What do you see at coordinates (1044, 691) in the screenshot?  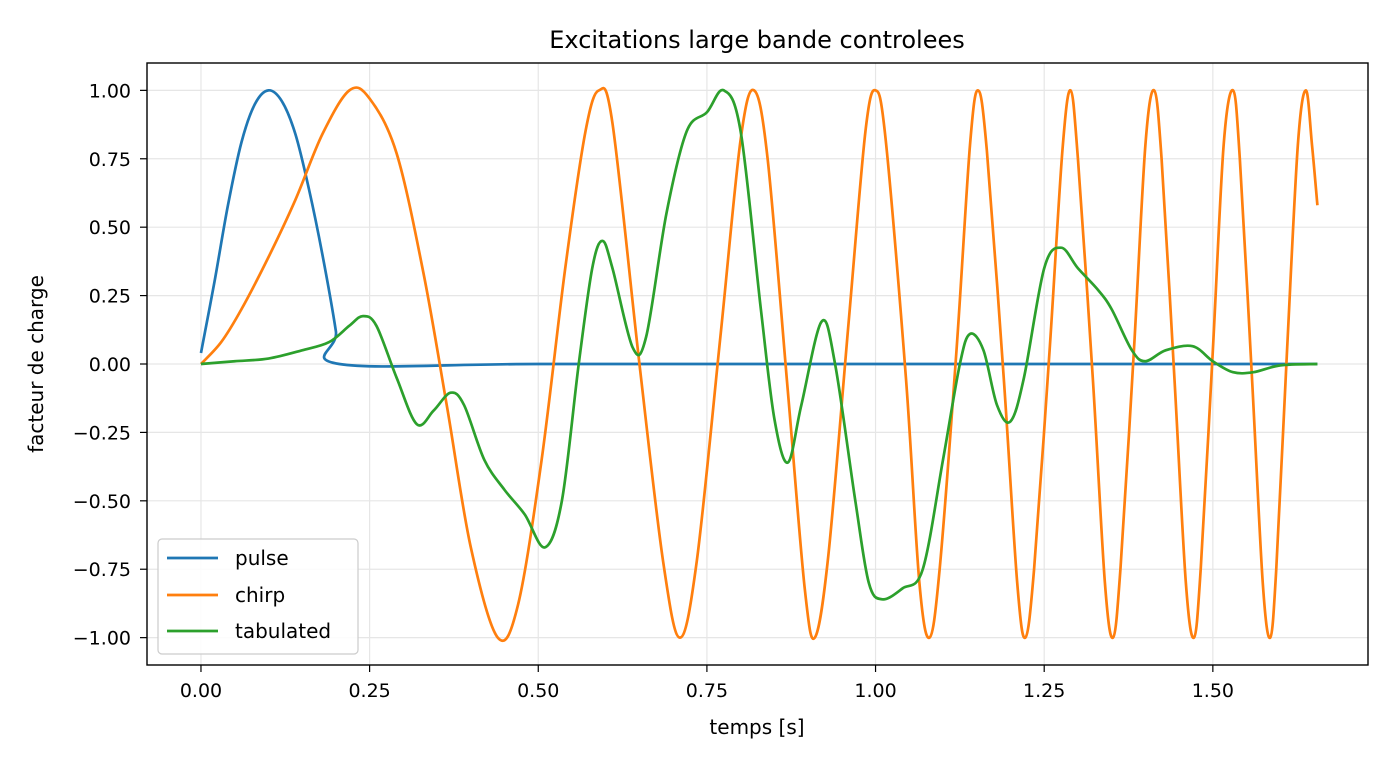 I see `x-tick-label: 1.25` at bounding box center [1044, 691].